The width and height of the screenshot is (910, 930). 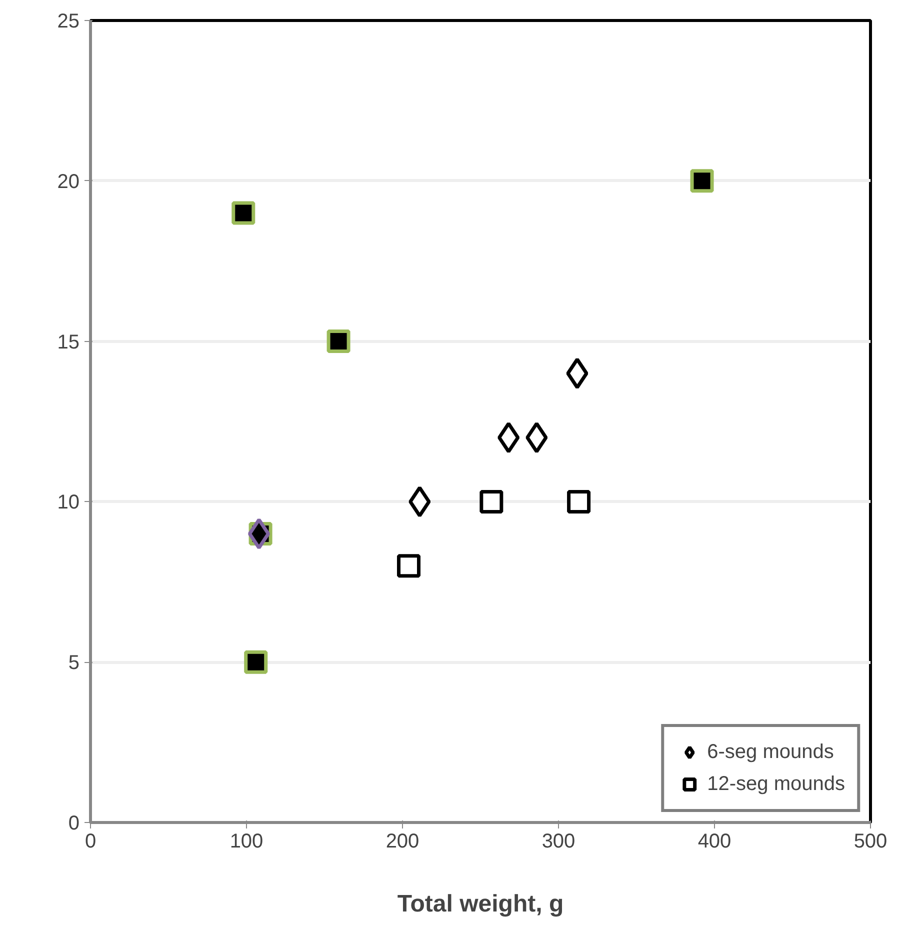 What do you see at coordinates (74, 663) in the screenshot?
I see `y-tick-label: 5` at bounding box center [74, 663].